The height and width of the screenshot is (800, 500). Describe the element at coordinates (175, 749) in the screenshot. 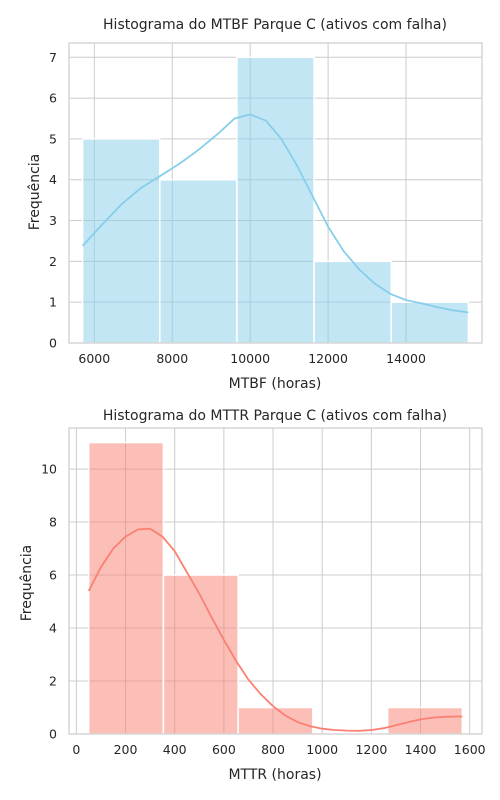

I see `x-tick-label: 400` at that location.